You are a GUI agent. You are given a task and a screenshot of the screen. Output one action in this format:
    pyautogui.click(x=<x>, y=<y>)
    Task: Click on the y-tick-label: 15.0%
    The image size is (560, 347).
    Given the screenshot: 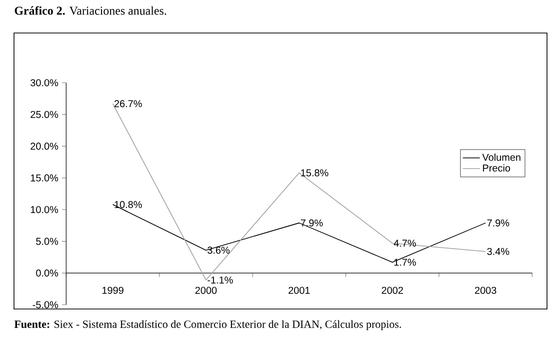 What is the action you would take?
    pyautogui.click(x=44, y=178)
    